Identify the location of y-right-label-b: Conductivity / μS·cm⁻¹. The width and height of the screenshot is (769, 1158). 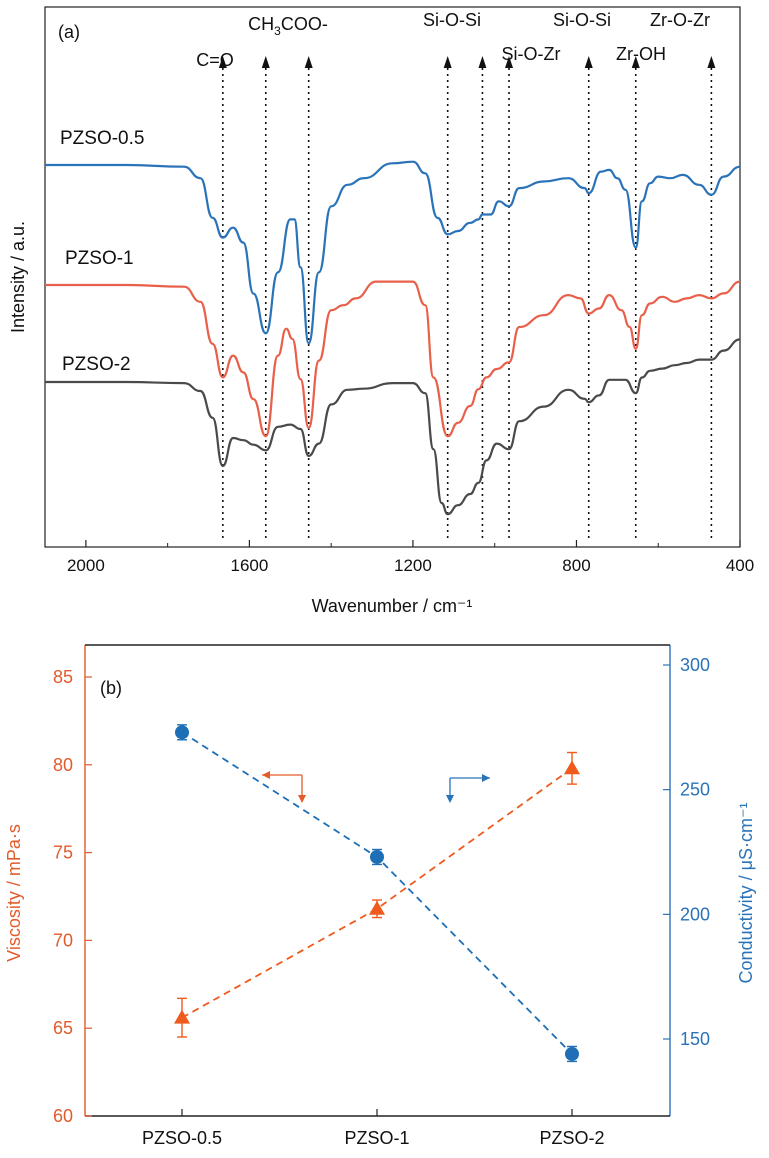
(746, 893).